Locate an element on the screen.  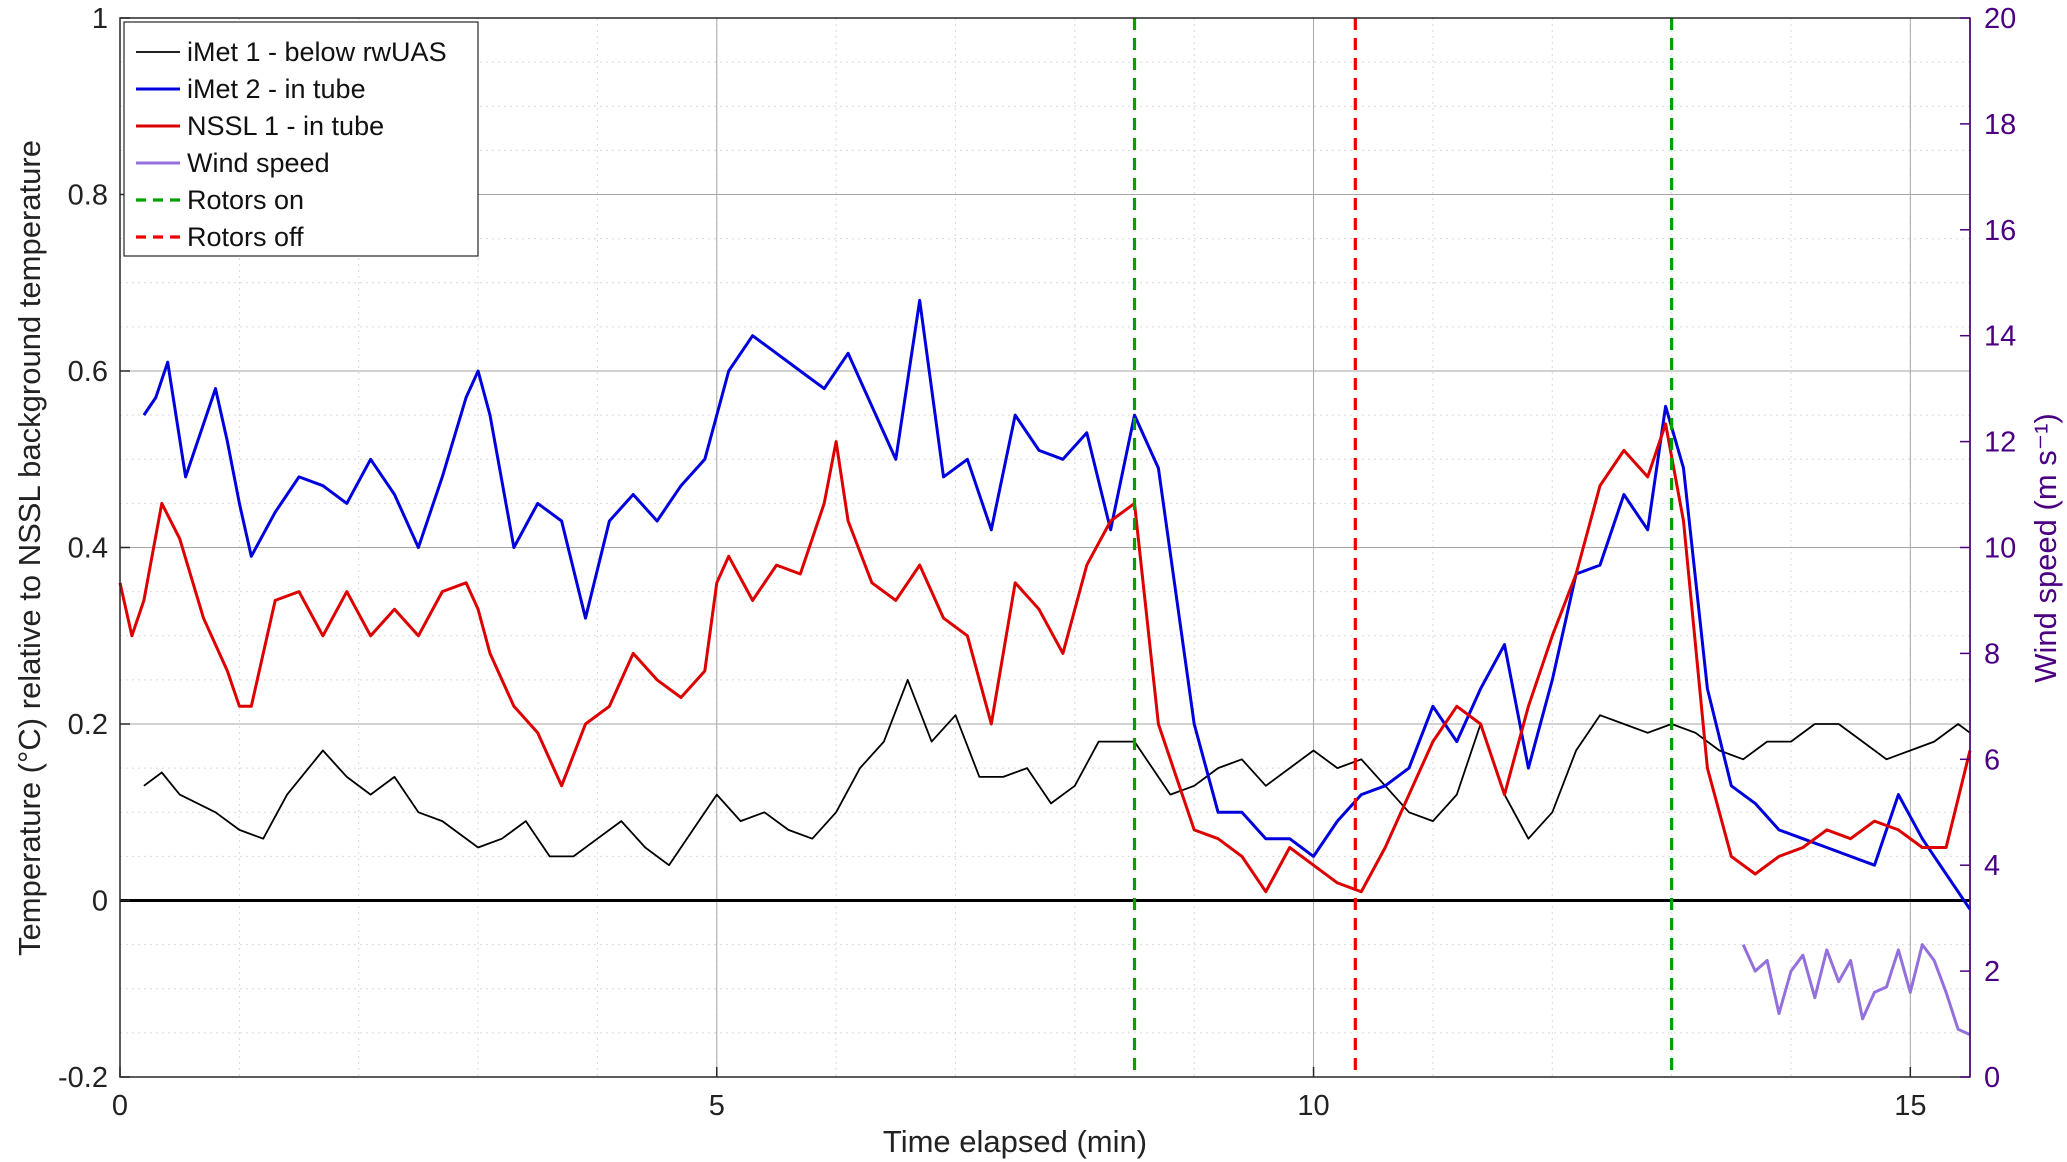
y-right-tick-label: 12 is located at coordinates (2000, 443).